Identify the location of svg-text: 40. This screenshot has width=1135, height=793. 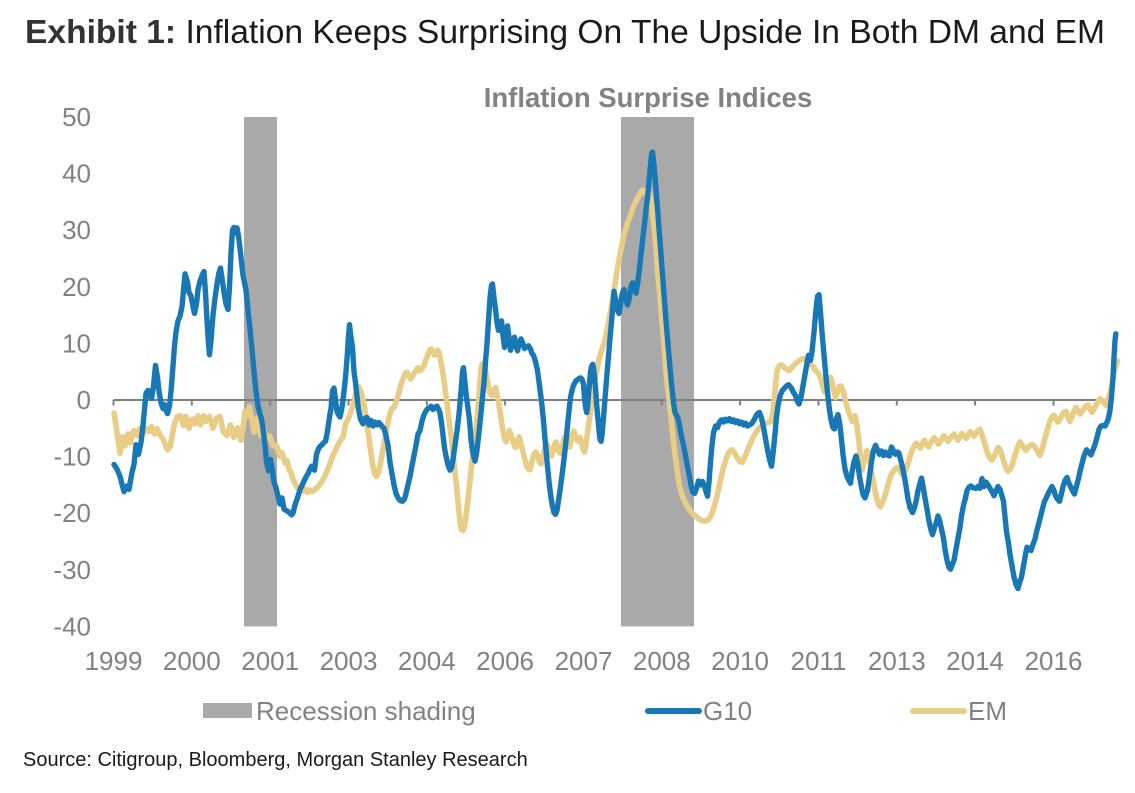
(76, 174).